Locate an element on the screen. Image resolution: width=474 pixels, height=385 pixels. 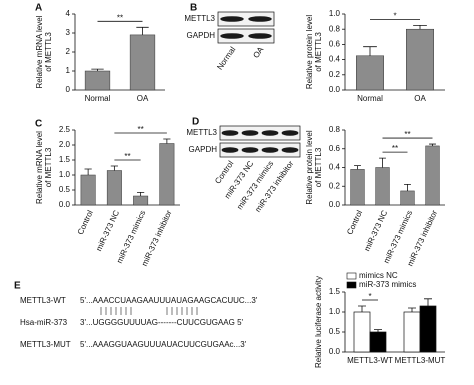
y-tick-label: 1 is located at coordinates (68, 70).